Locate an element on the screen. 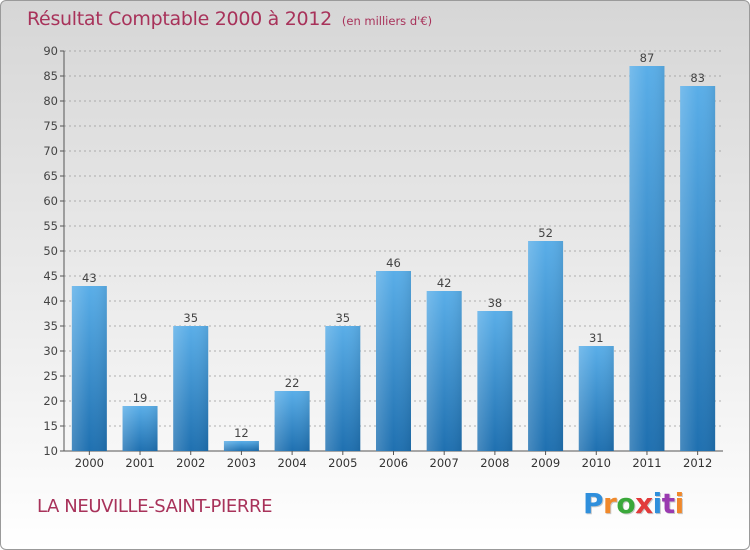  bar-shine-2003 is located at coordinates (241, 446).